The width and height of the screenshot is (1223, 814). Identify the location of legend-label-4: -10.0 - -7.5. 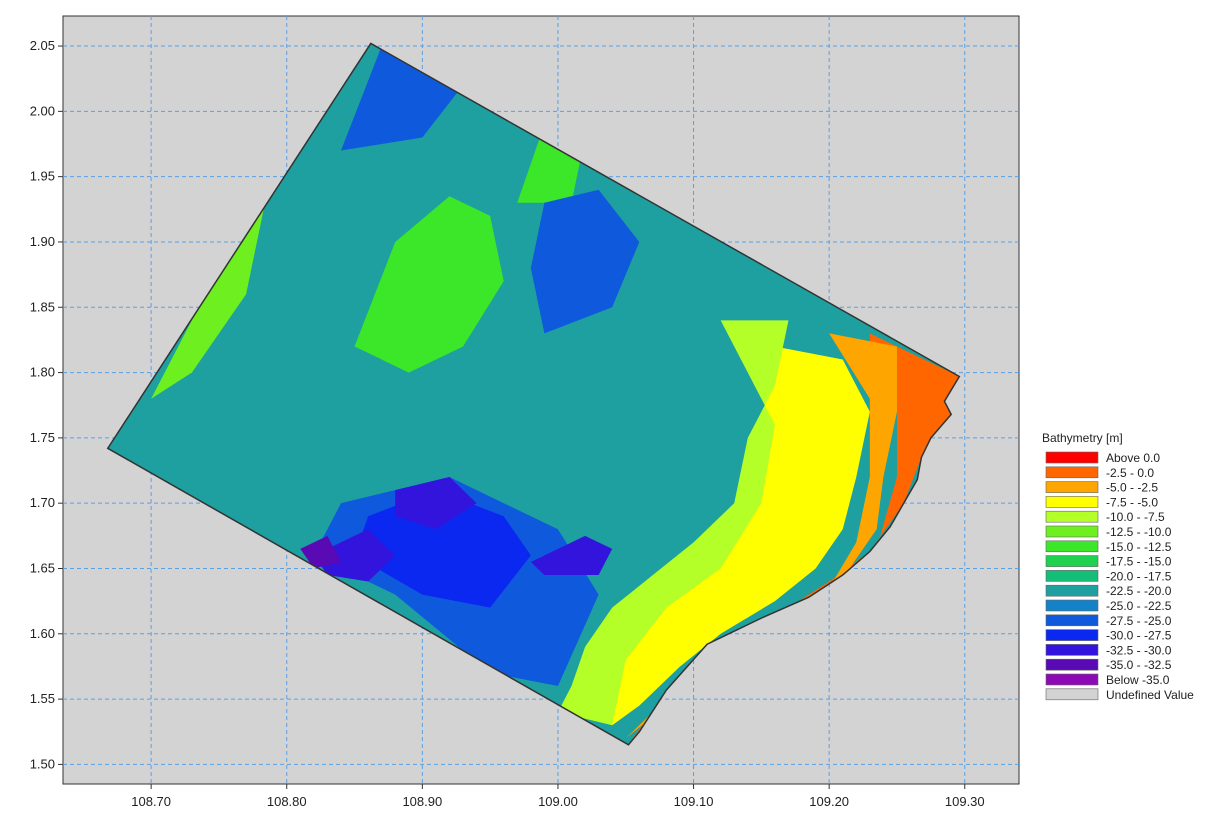
(1135, 517).